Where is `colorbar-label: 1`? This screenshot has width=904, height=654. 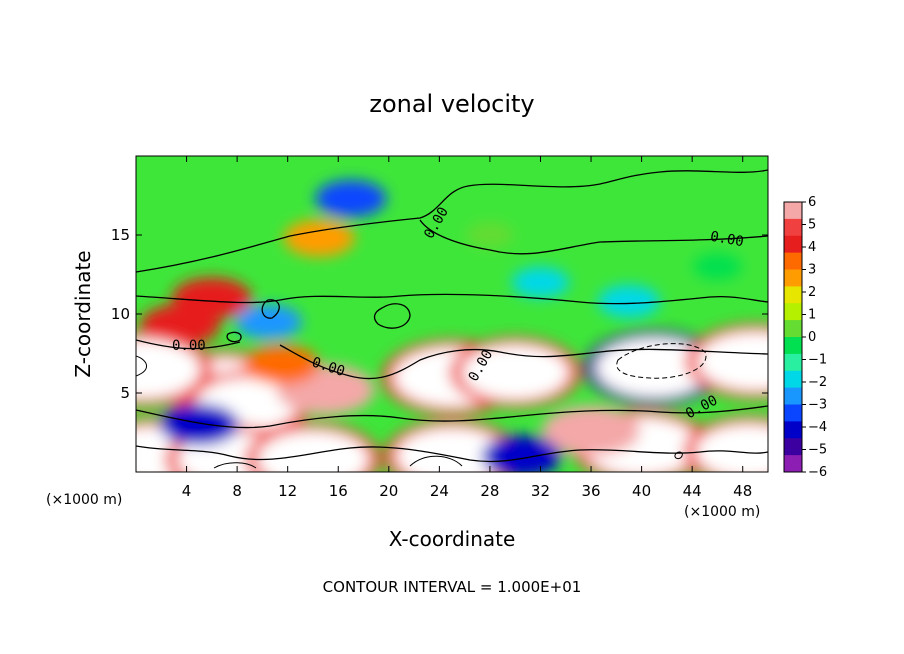 colorbar-label: 1 is located at coordinates (812, 315).